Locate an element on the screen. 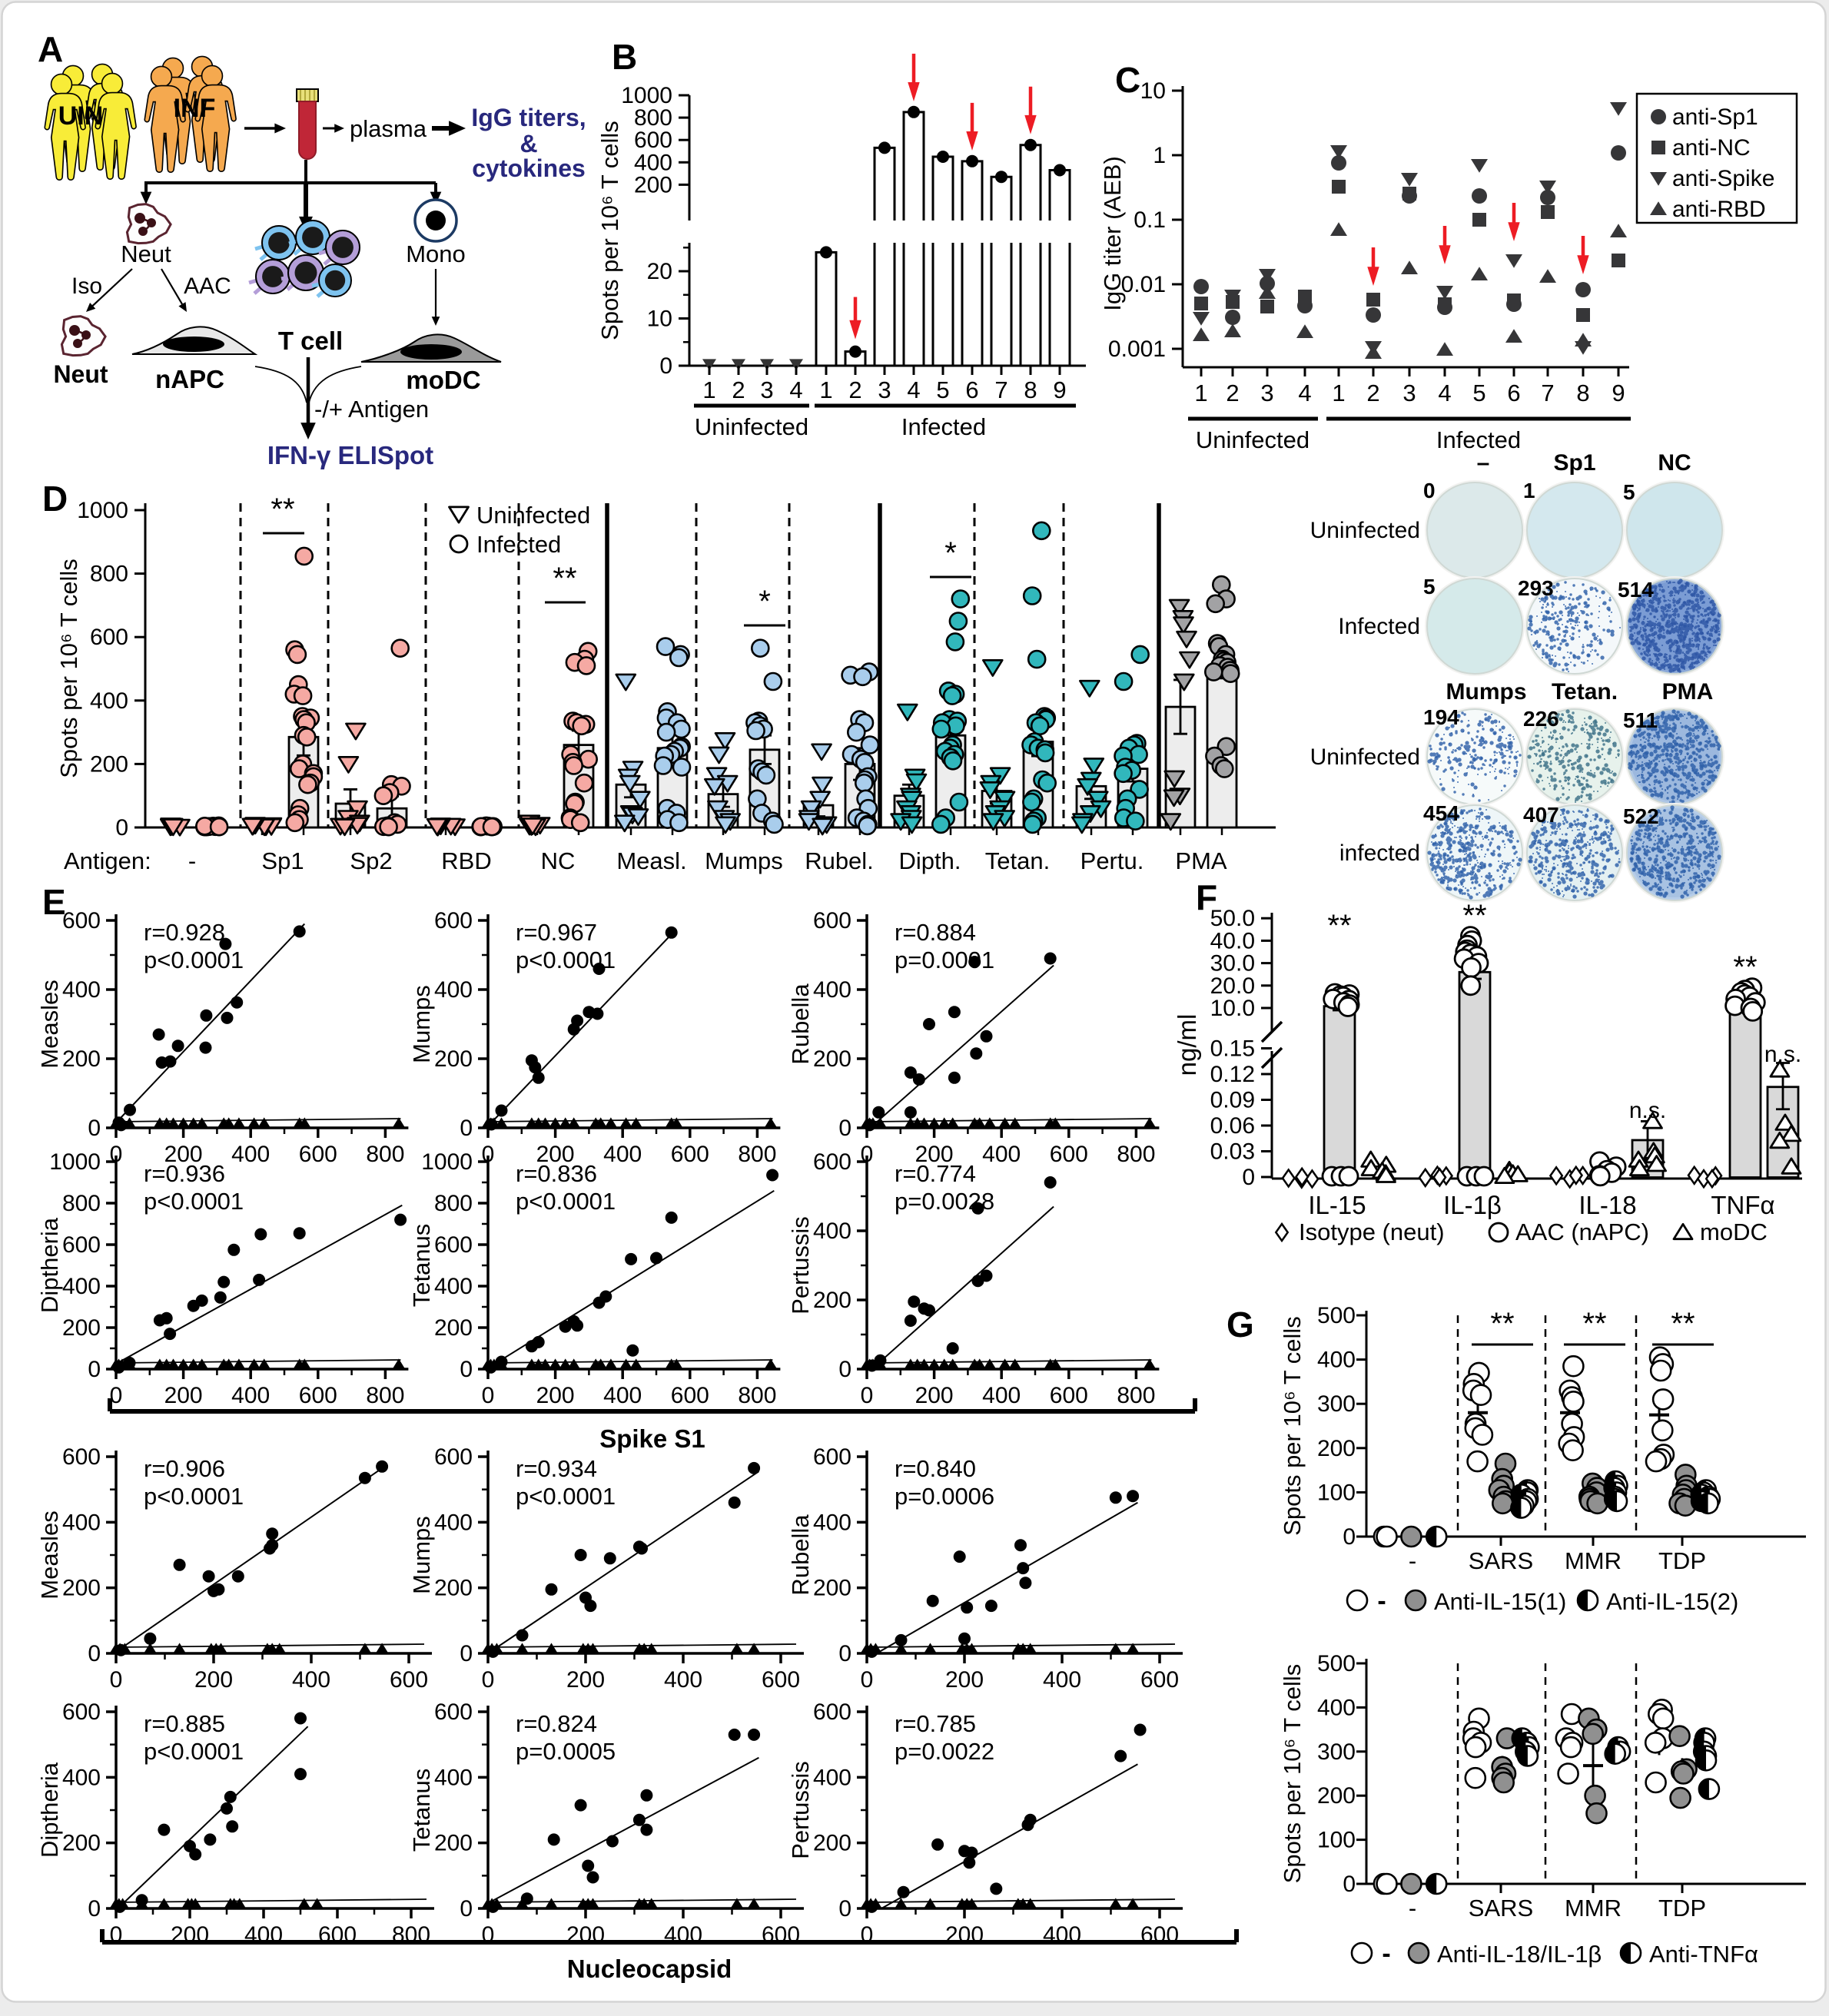 The width and height of the screenshot is (1829, 2016). svg-text: 9 is located at coordinates (1619, 393).